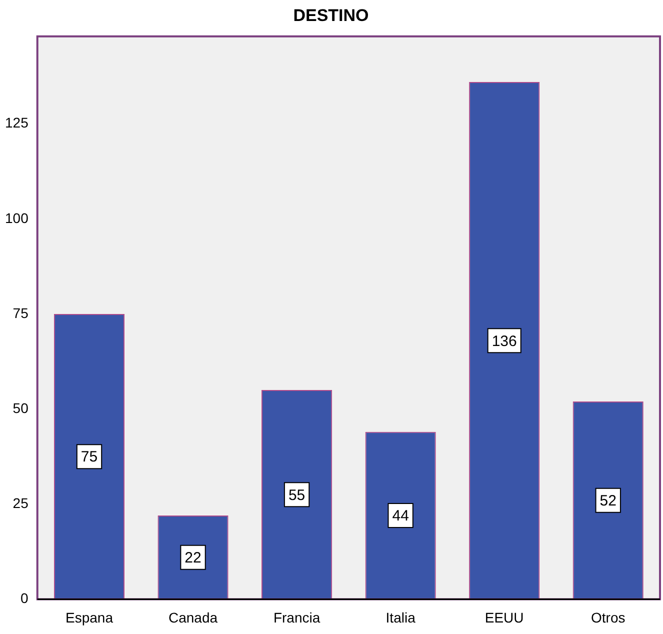 This screenshot has width=663, height=634. I want to click on x-tick-label: EEUU, so click(504, 617).